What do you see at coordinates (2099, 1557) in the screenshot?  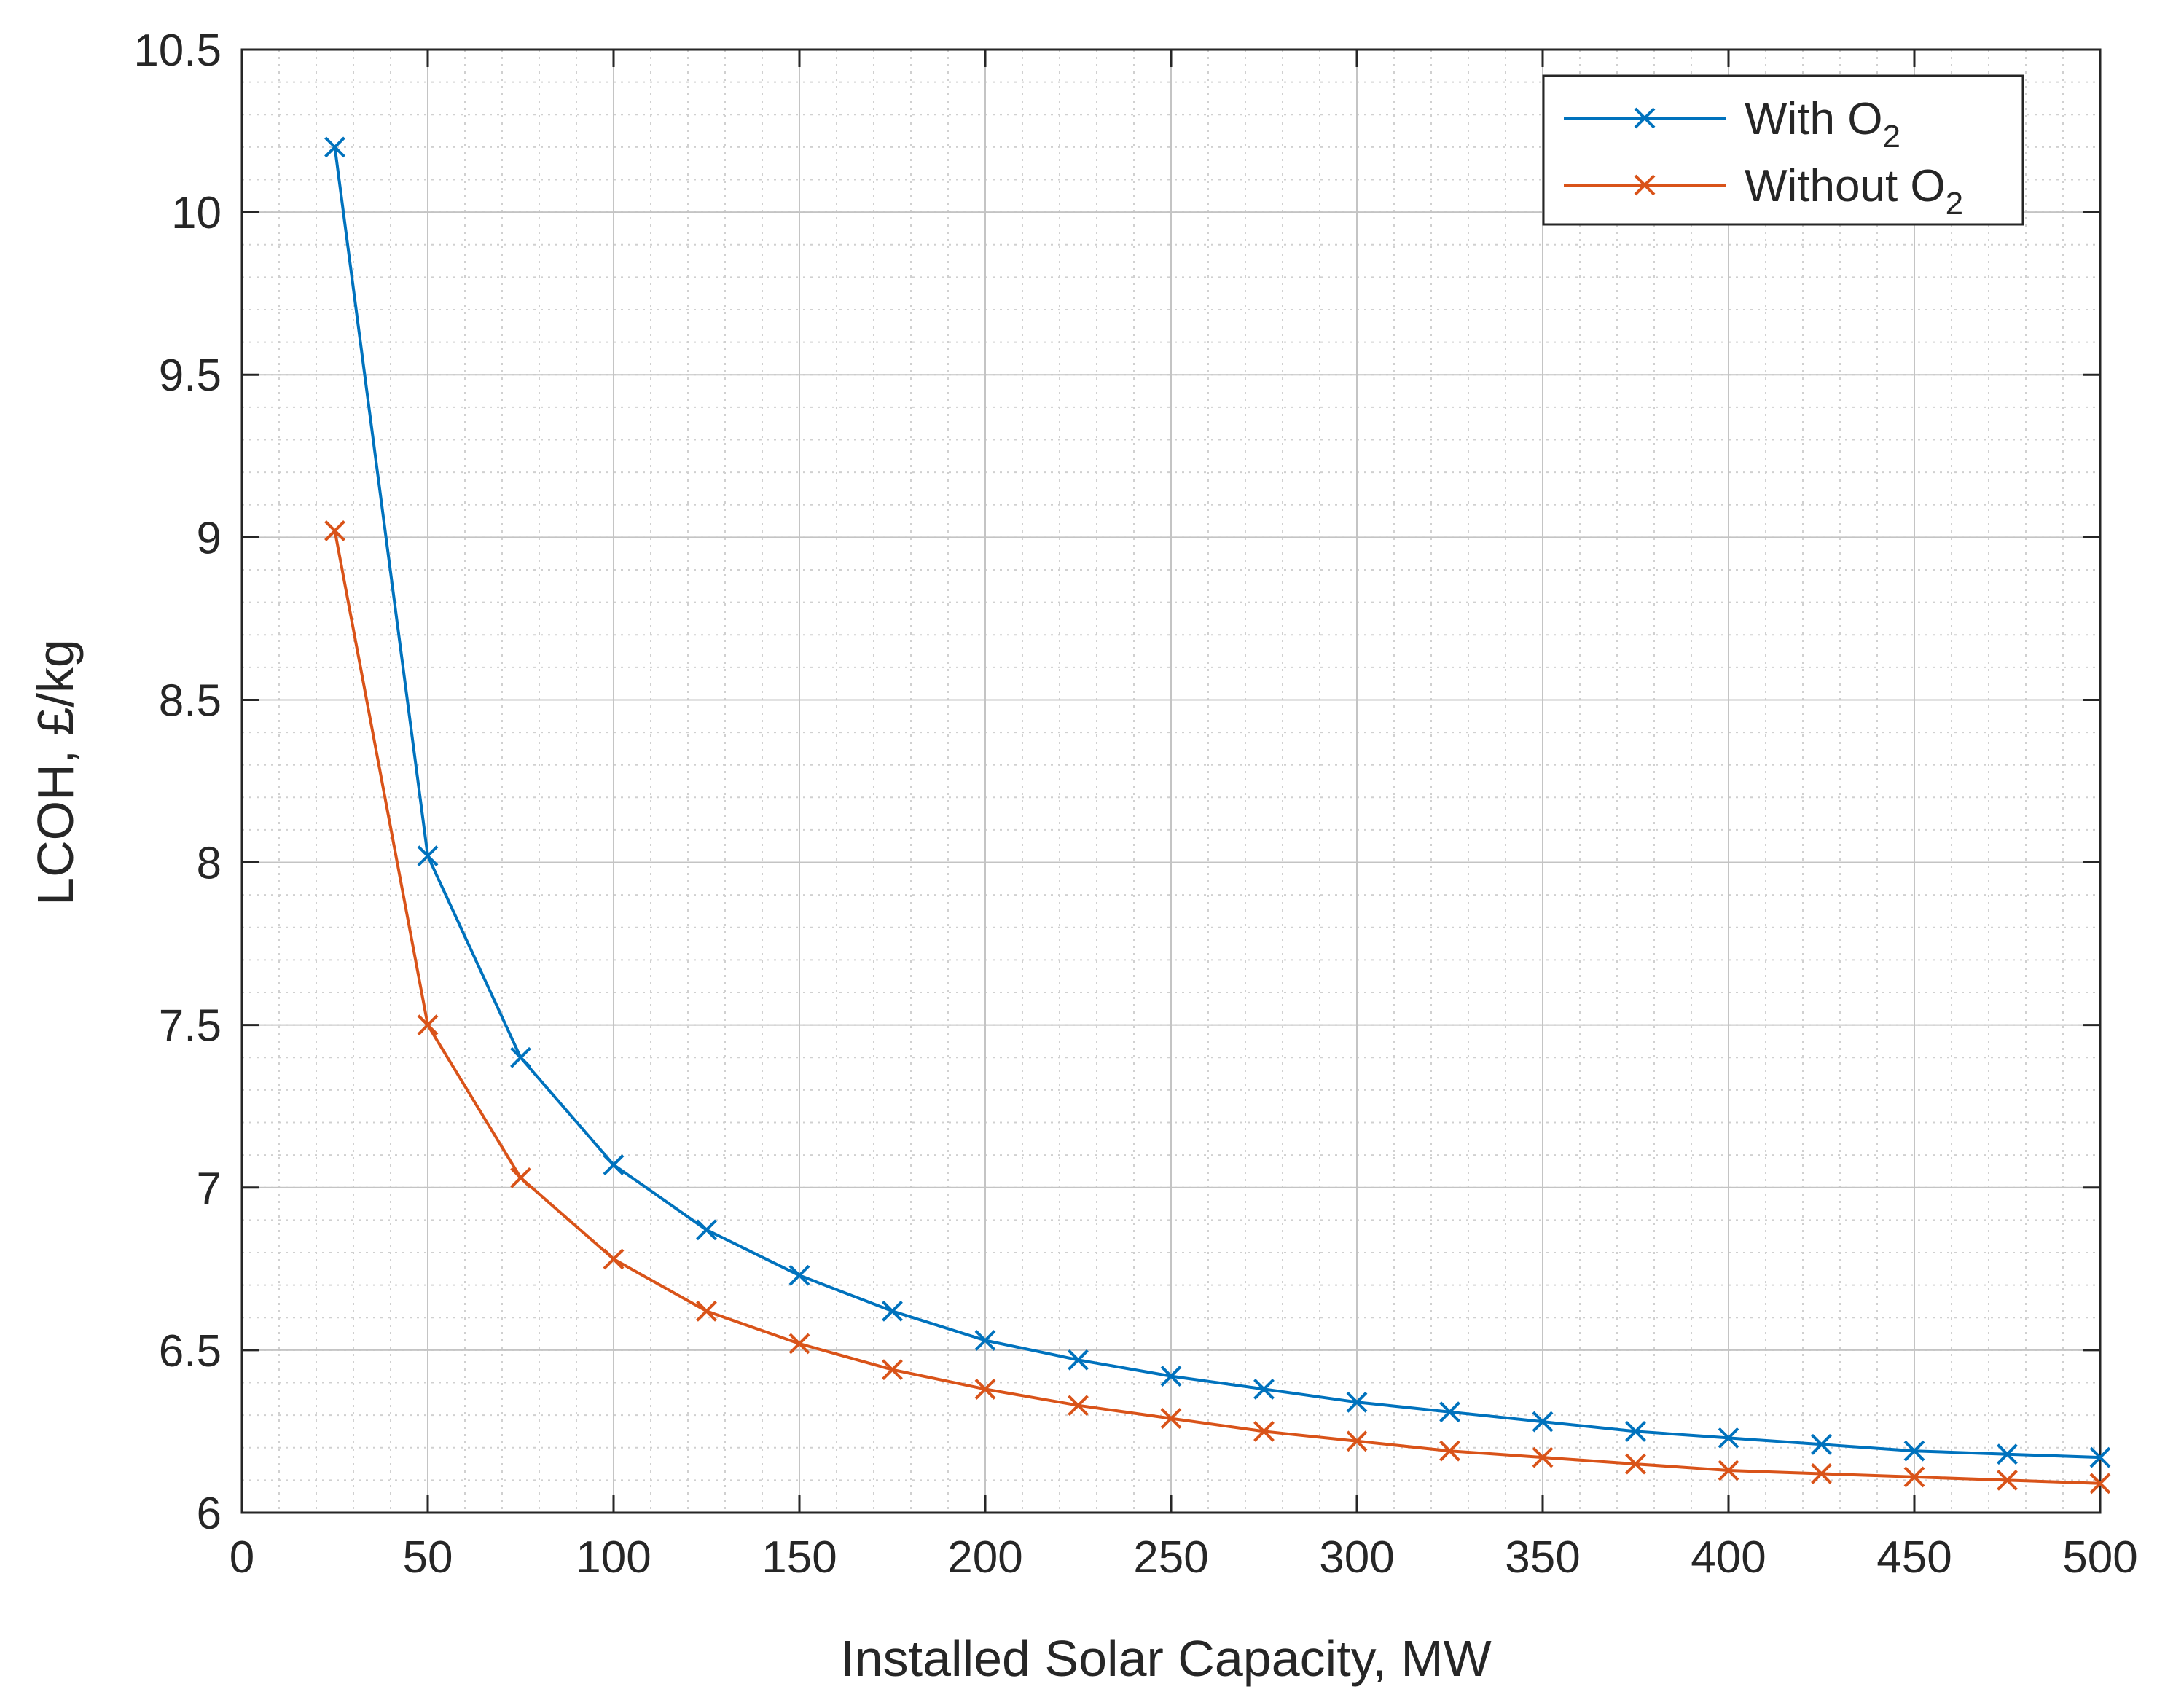 I see `x-tick-label: 500` at bounding box center [2099, 1557].